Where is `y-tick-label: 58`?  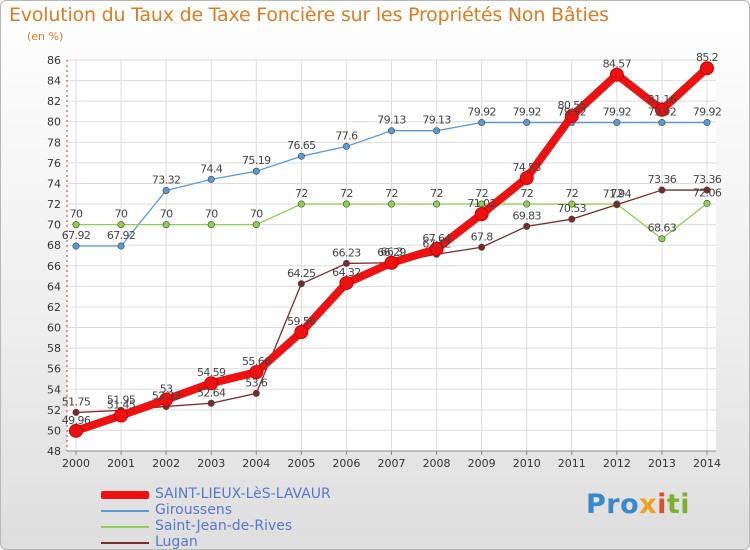 y-tick-label: 58 is located at coordinates (54, 348).